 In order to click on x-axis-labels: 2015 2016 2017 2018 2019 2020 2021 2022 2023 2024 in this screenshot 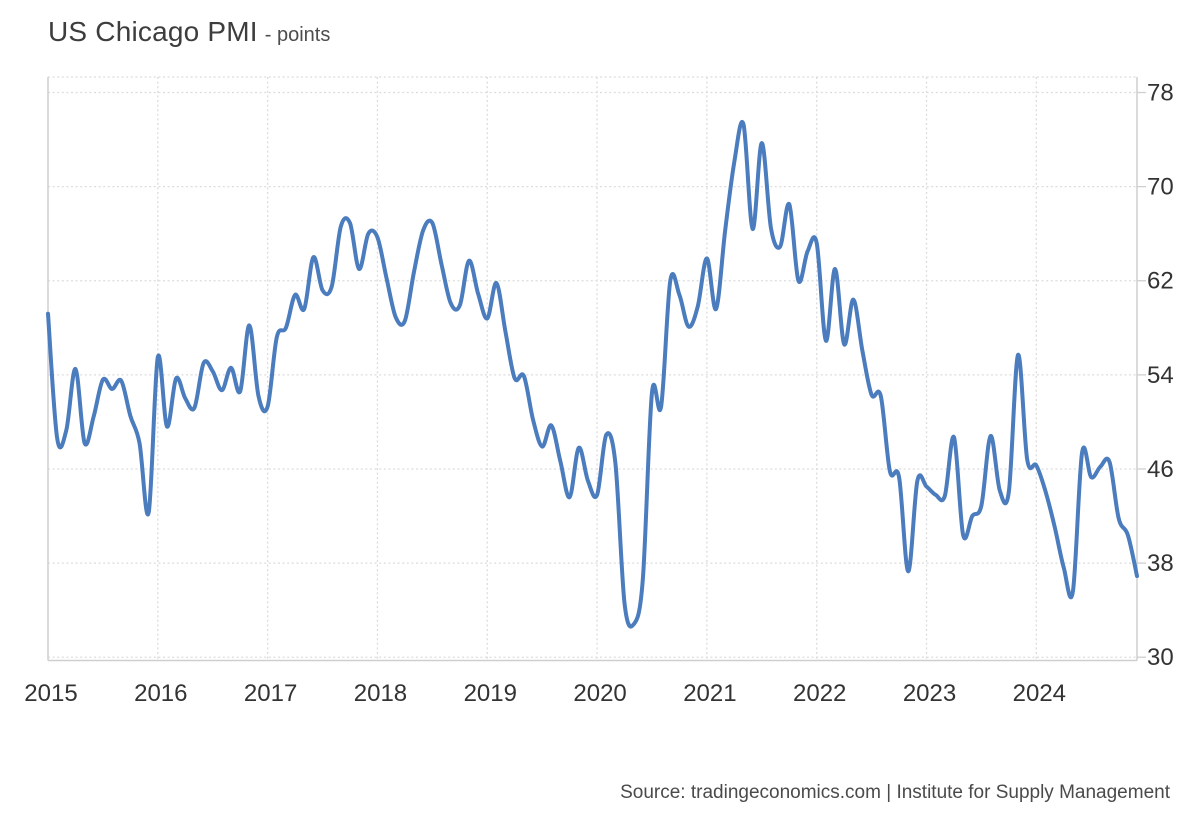, I will do `click(545, 693)`.